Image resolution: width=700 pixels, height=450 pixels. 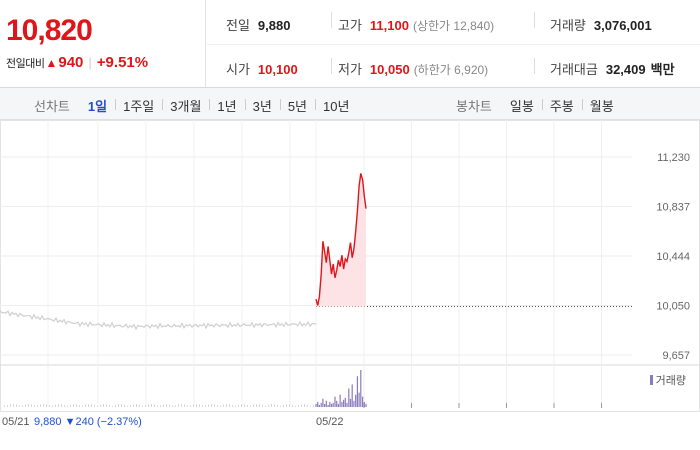 I want to click on prev-day-line, so click(x=158, y=320).